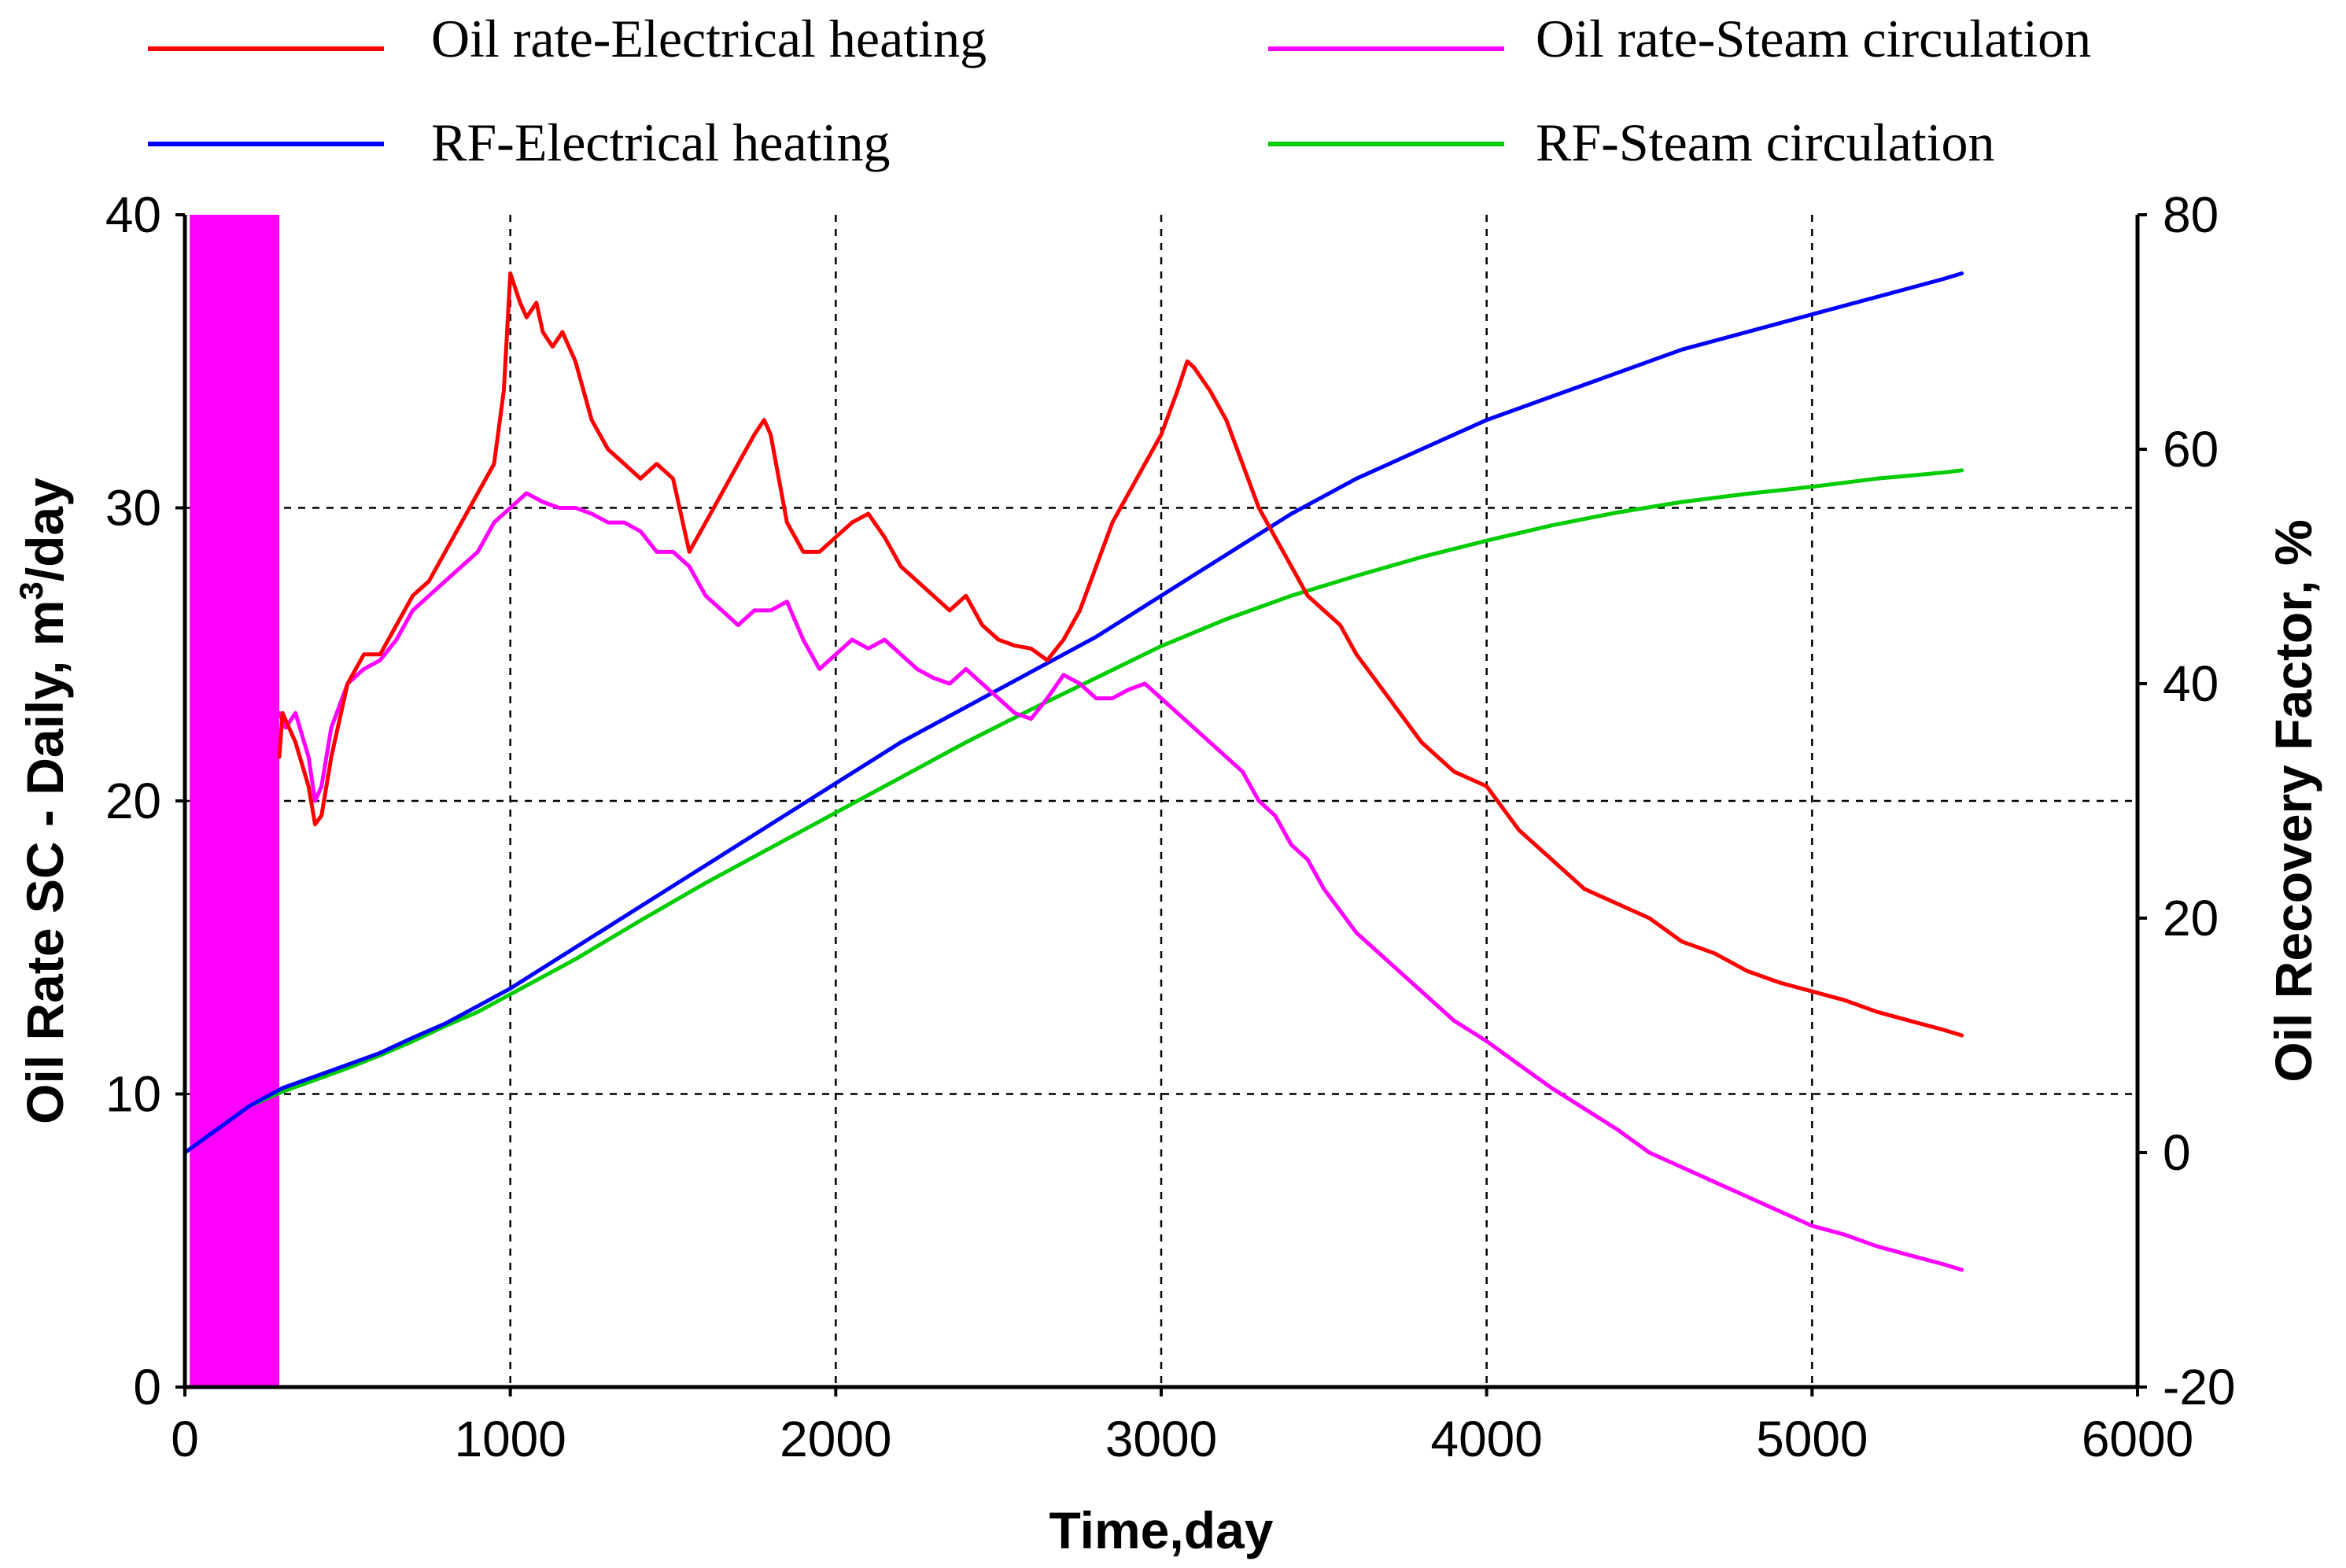 Image resolution: width=2346 pixels, height=1568 pixels. What do you see at coordinates (133, 509) in the screenshot?
I see `y-left-tick-label: 30` at bounding box center [133, 509].